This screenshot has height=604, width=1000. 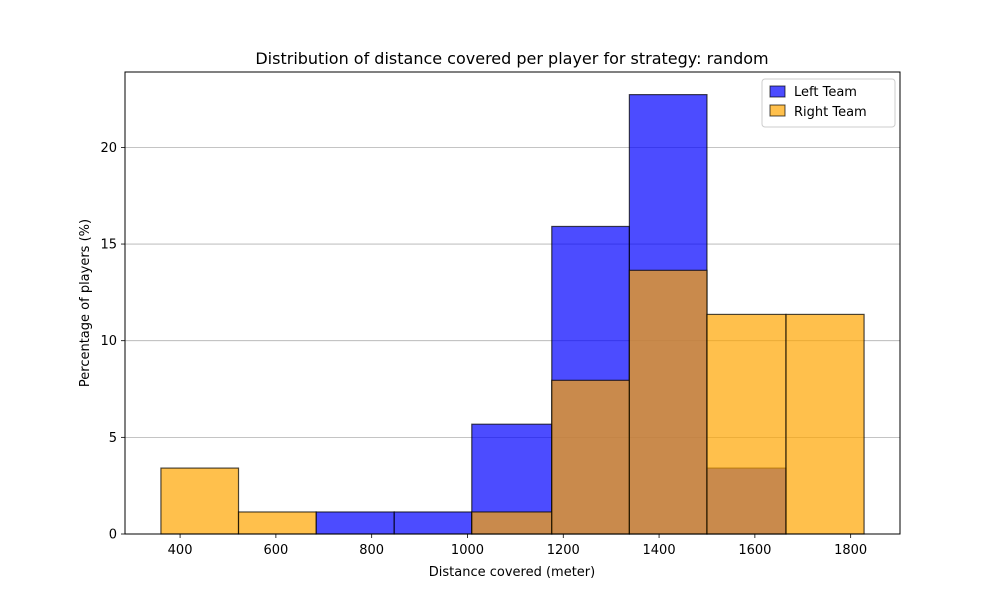 I want to click on x-tick-label: 800, so click(x=371, y=550).